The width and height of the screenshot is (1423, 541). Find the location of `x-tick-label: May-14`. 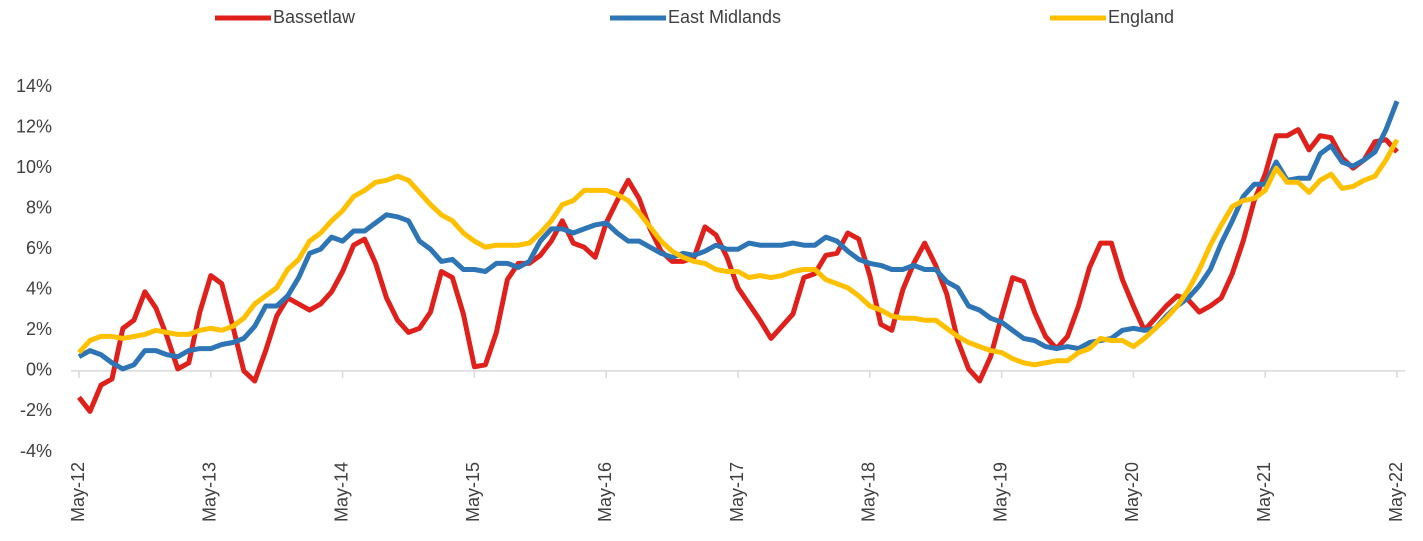

x-tick-label: May-14 is located at coordinates (341, 492).